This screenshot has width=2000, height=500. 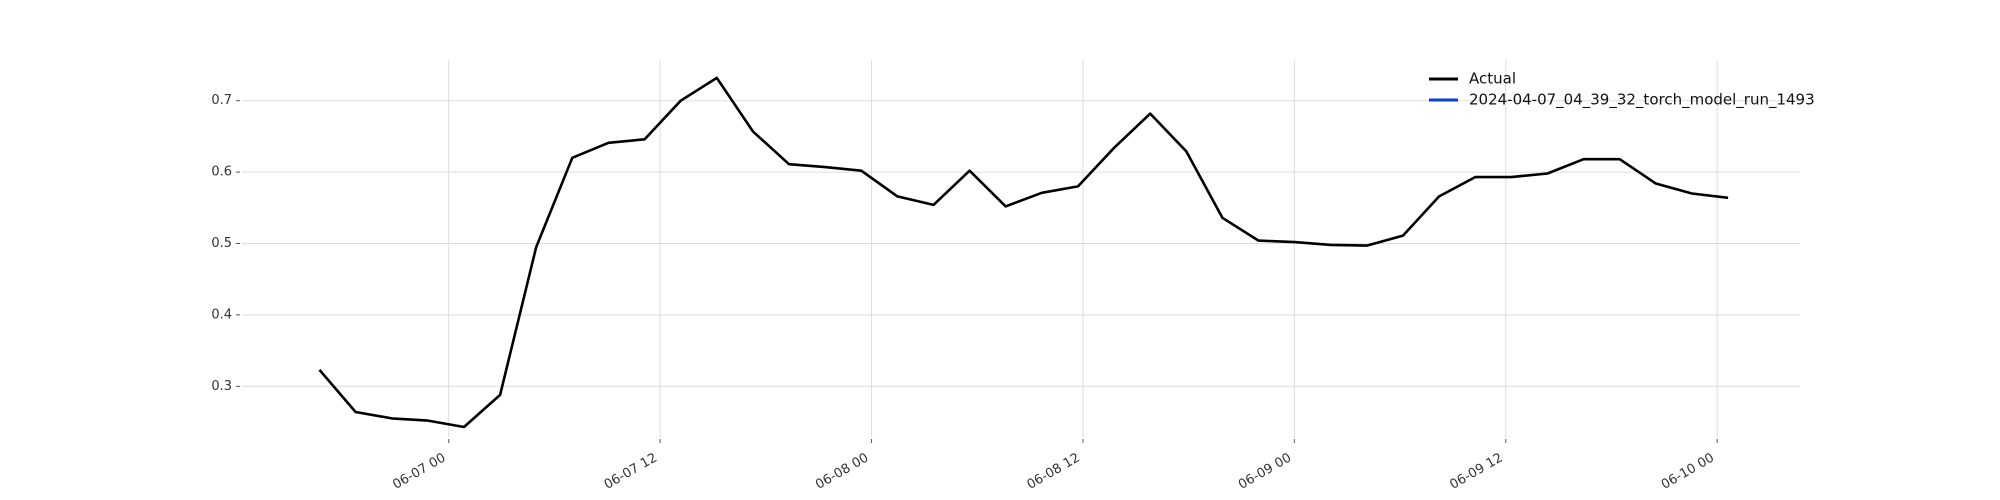 I want to click on y-tick-label: 0.6, so click(x=221, y=172).